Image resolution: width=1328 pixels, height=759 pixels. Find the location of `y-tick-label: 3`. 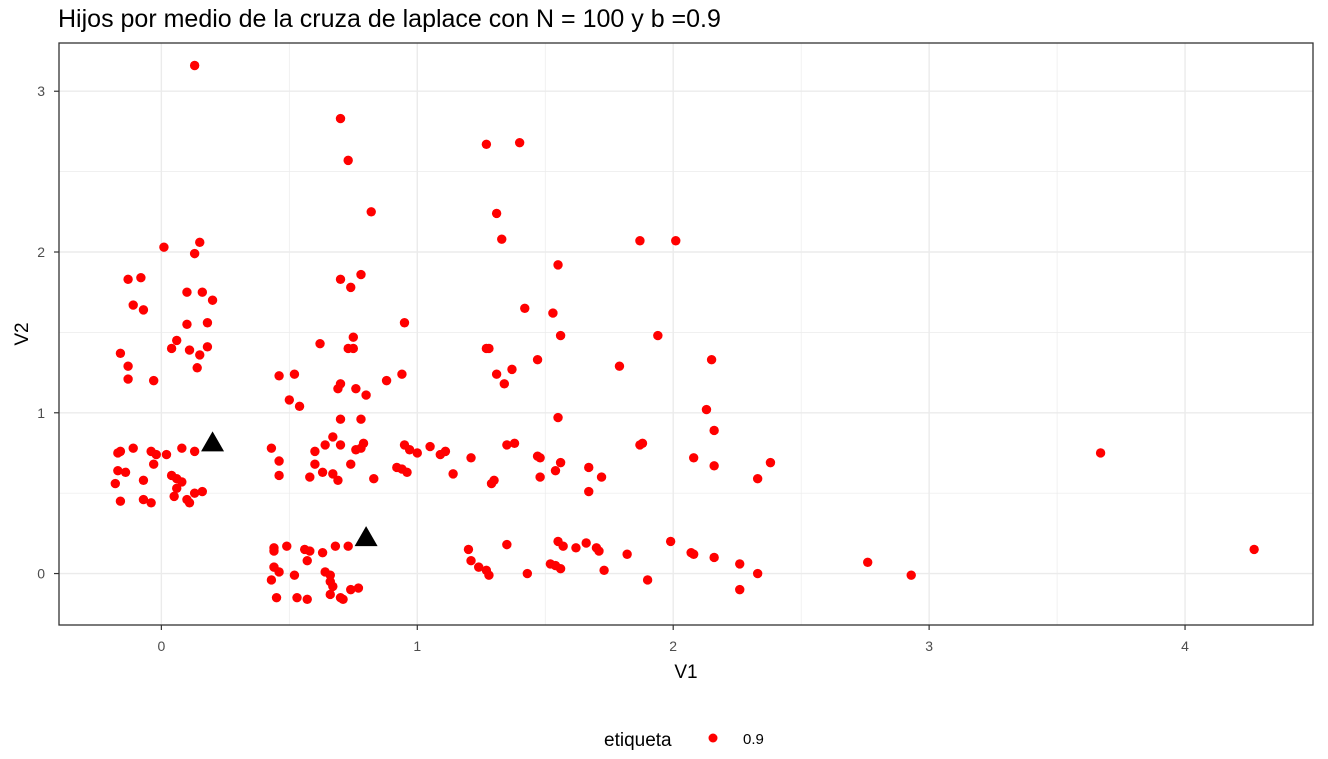

y-tick-label: 3 is located at coordinates (41, 91).